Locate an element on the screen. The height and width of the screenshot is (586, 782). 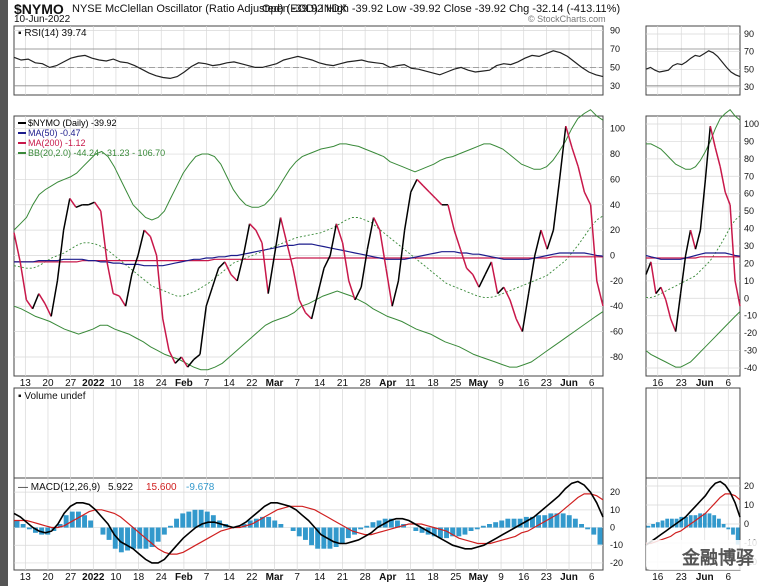
zoom-macd-signal-series is located at coordinates (693, 519).